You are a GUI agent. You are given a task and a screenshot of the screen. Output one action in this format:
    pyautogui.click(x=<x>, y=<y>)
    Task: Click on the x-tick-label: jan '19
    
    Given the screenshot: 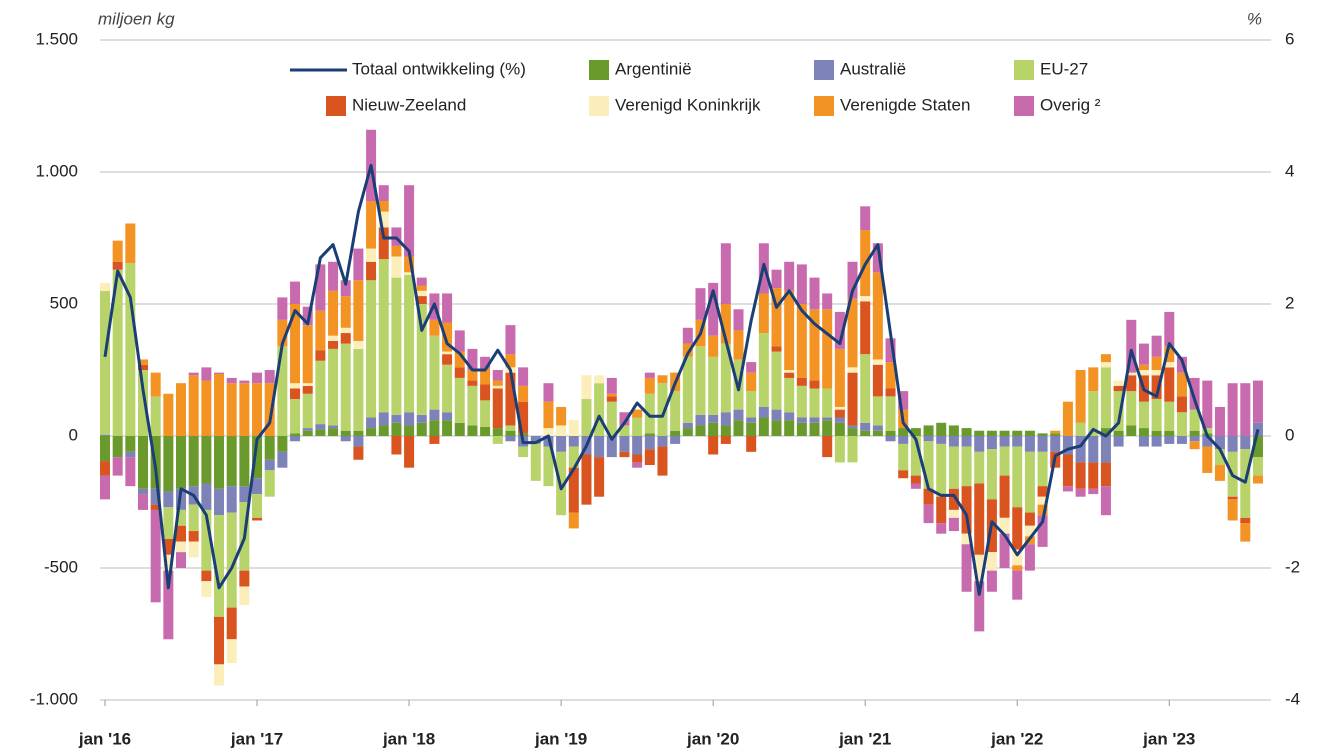 What is the action you would take?
    pyautogui.click(x=560, y=738)
    